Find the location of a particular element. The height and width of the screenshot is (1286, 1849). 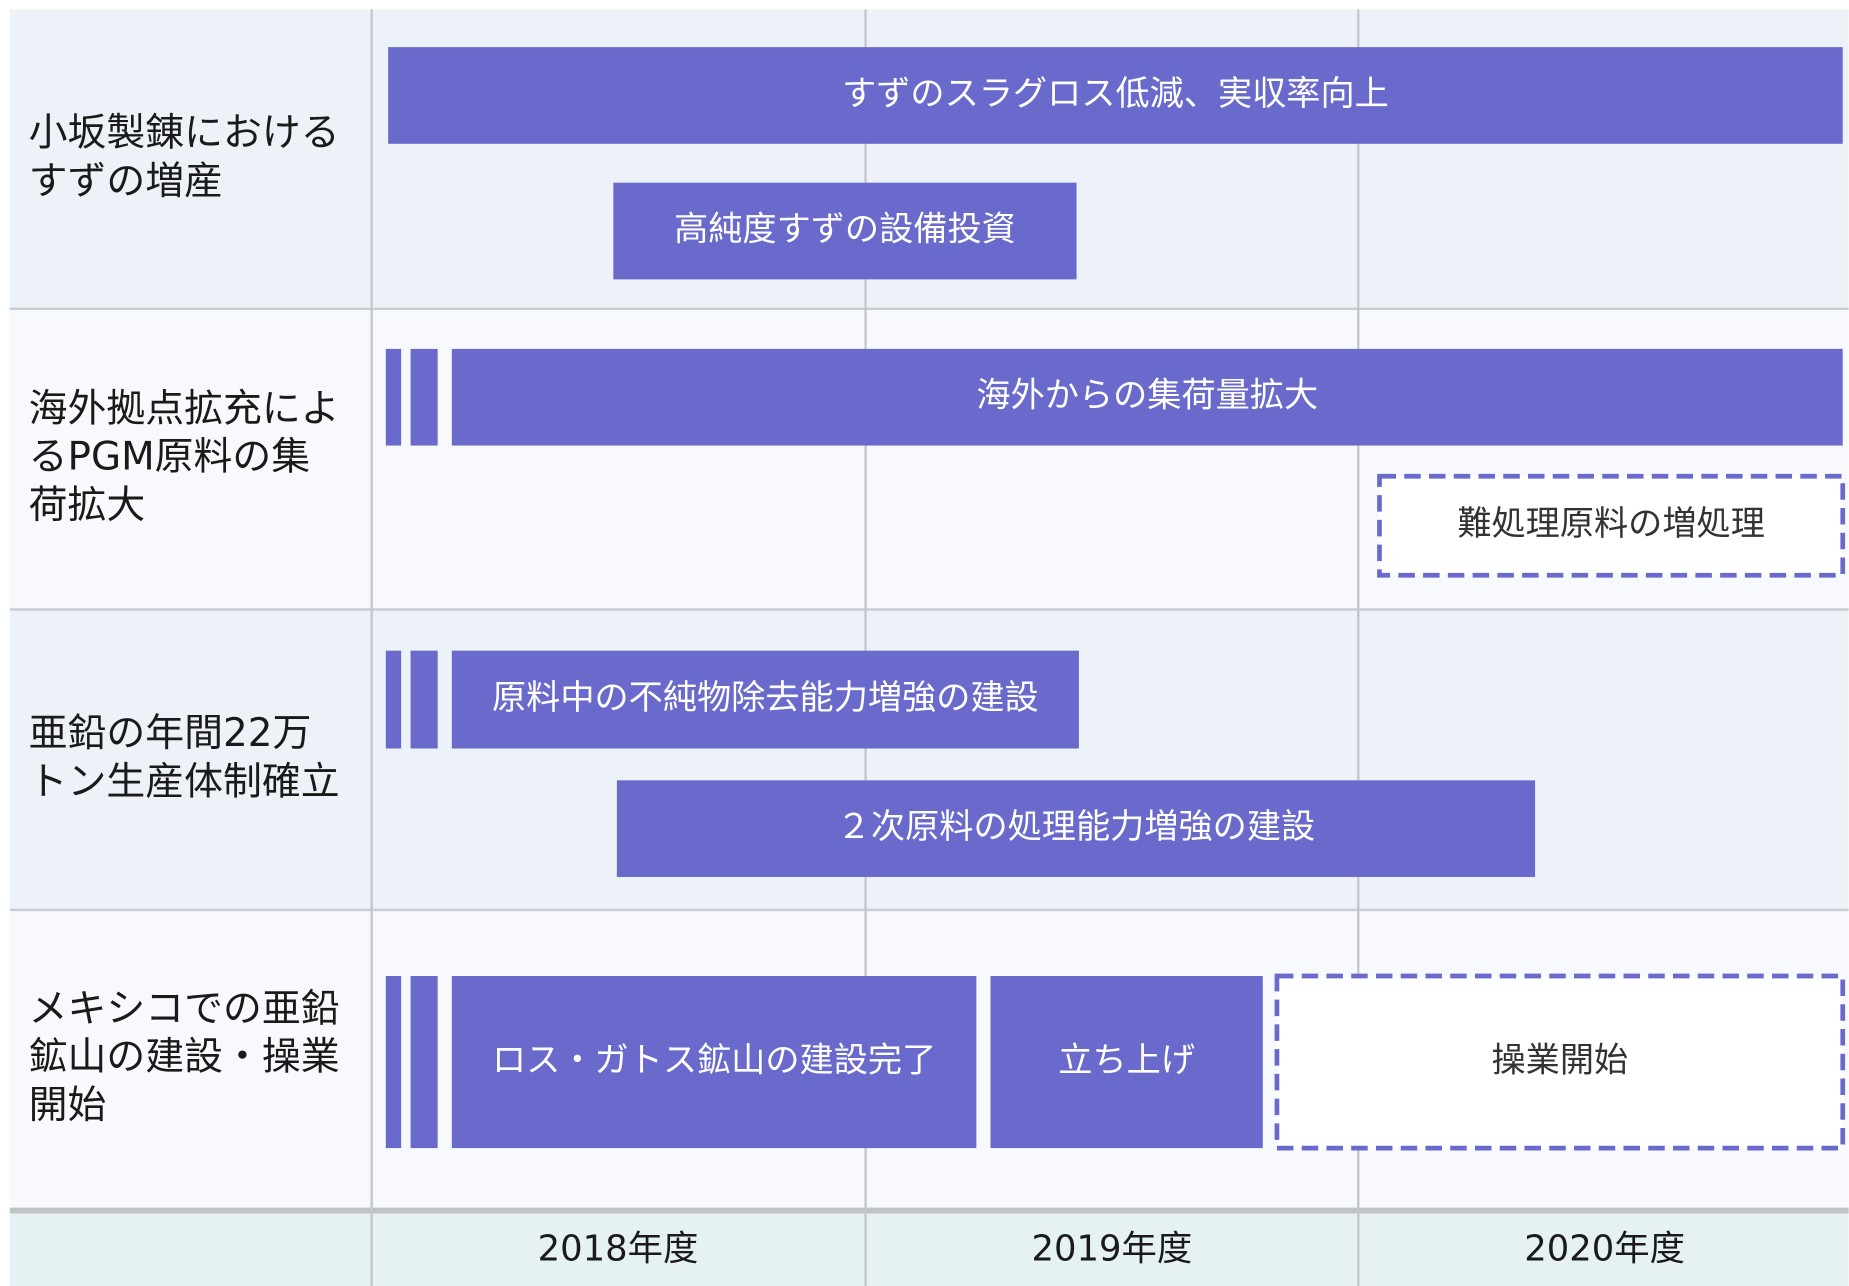

task-label: 海外からの集荷量拡大 is located at coordinates (1147, 396).